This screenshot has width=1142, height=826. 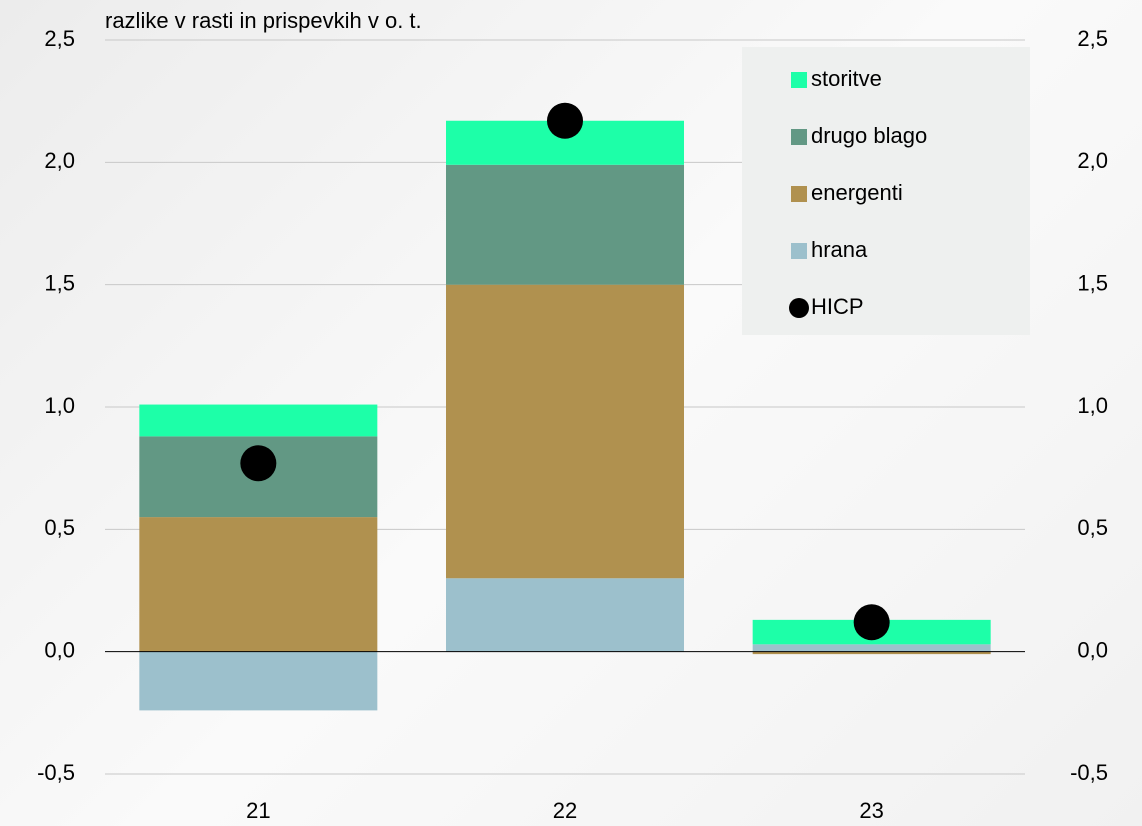 I want to click on legend-label: HICP, so click(x=837, y=306).